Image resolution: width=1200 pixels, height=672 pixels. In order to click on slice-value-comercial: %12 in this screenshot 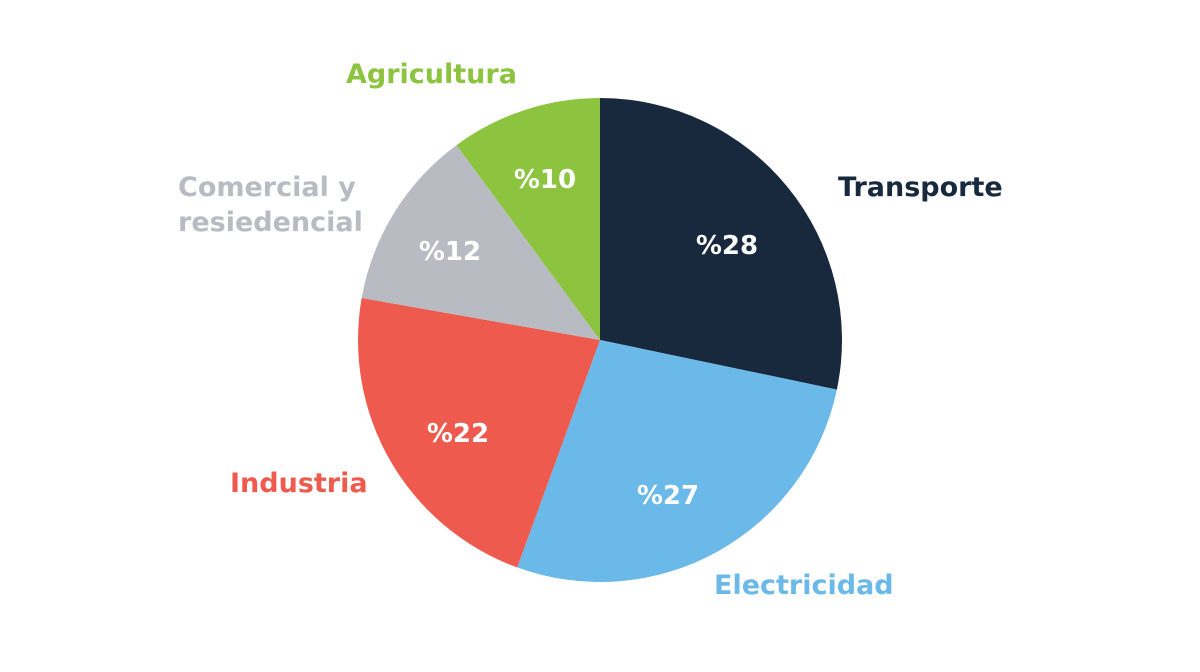, I will do `click(450, 252)`.